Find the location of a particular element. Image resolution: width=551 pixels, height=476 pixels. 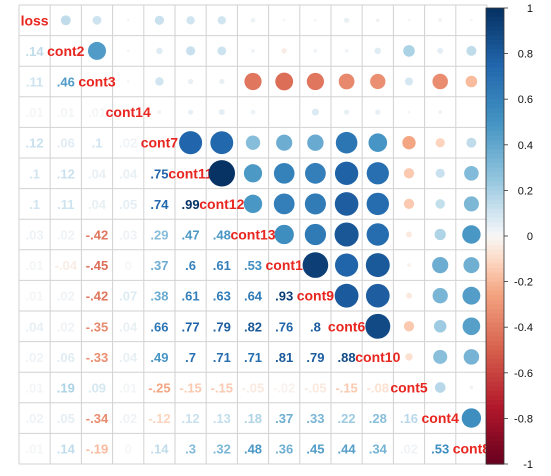

corr-value-cont12-cont2: .11 is located at coordinates (65, 204).